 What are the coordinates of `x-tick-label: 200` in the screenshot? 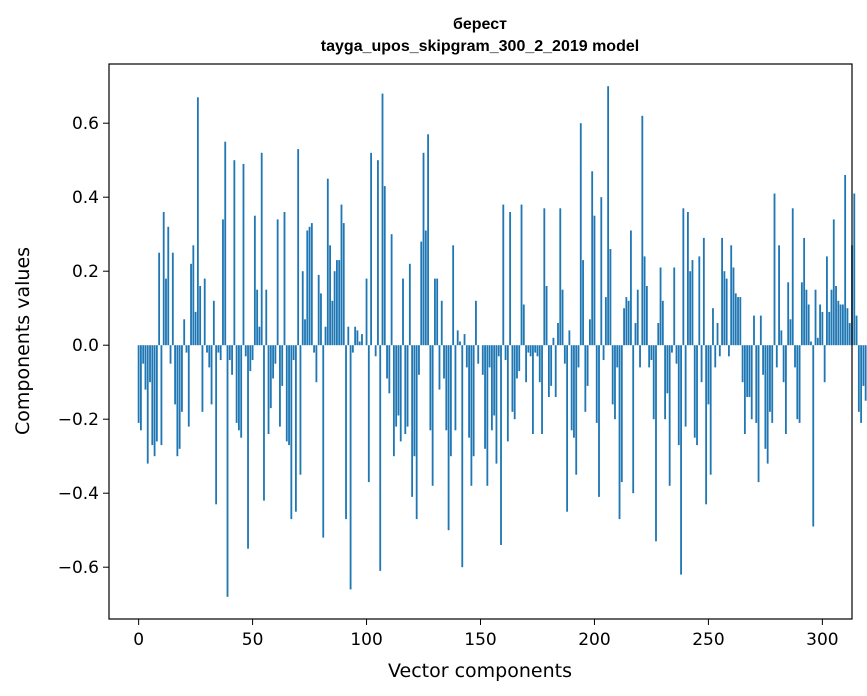 It's located at (594, 640).